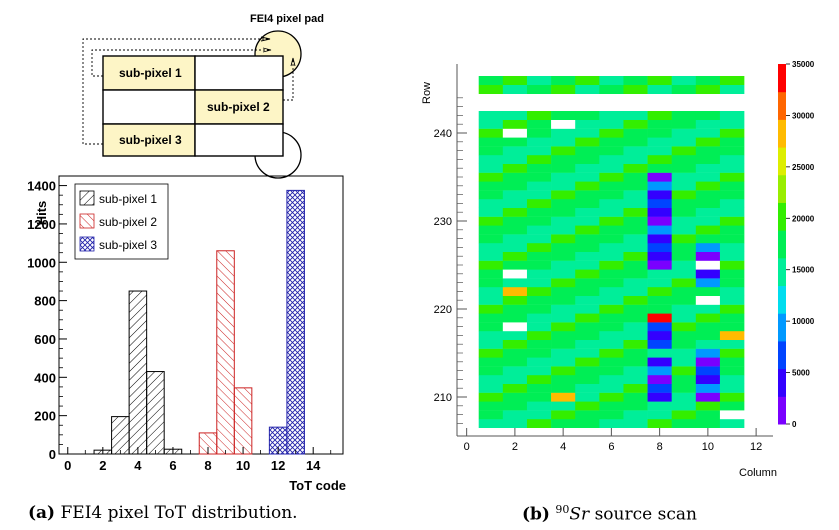  I want to click on colorbar-tick-label-5000: 5000, so click(801, 373).